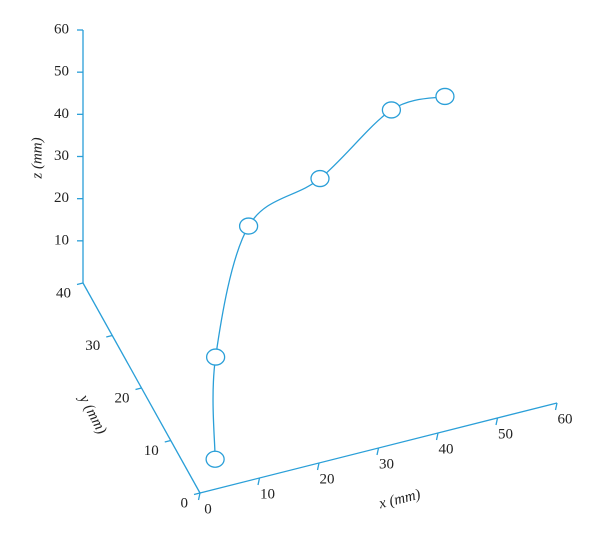 The image size is (600, 537). What do you see at coordinates (92, 346) in the screenshot?
I see `y-tick-label: 30` at bounding box center [92, 346].